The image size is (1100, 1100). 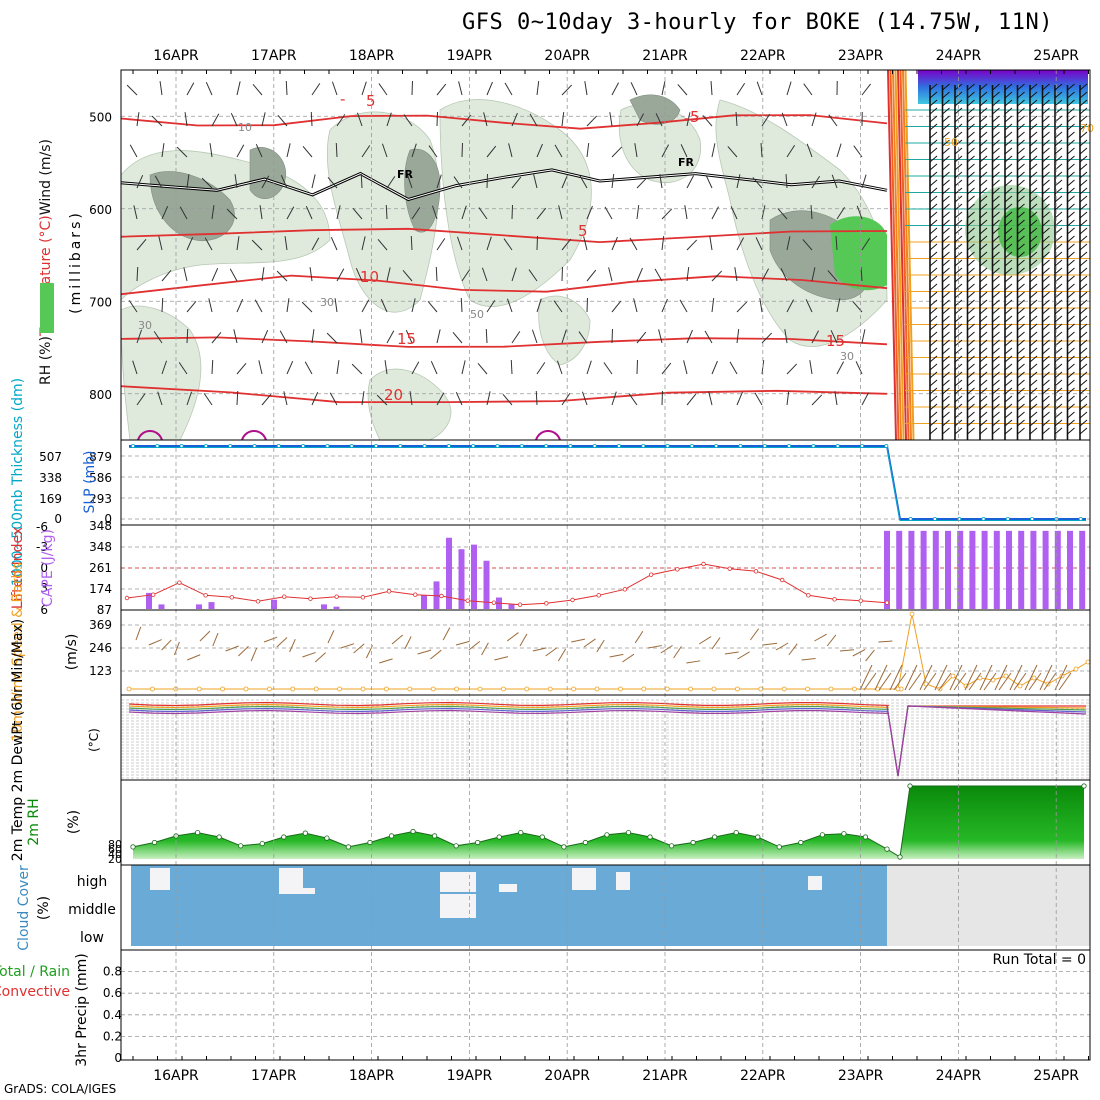 I want to click on thickness-tick: 338, so click(x=50, y=478).